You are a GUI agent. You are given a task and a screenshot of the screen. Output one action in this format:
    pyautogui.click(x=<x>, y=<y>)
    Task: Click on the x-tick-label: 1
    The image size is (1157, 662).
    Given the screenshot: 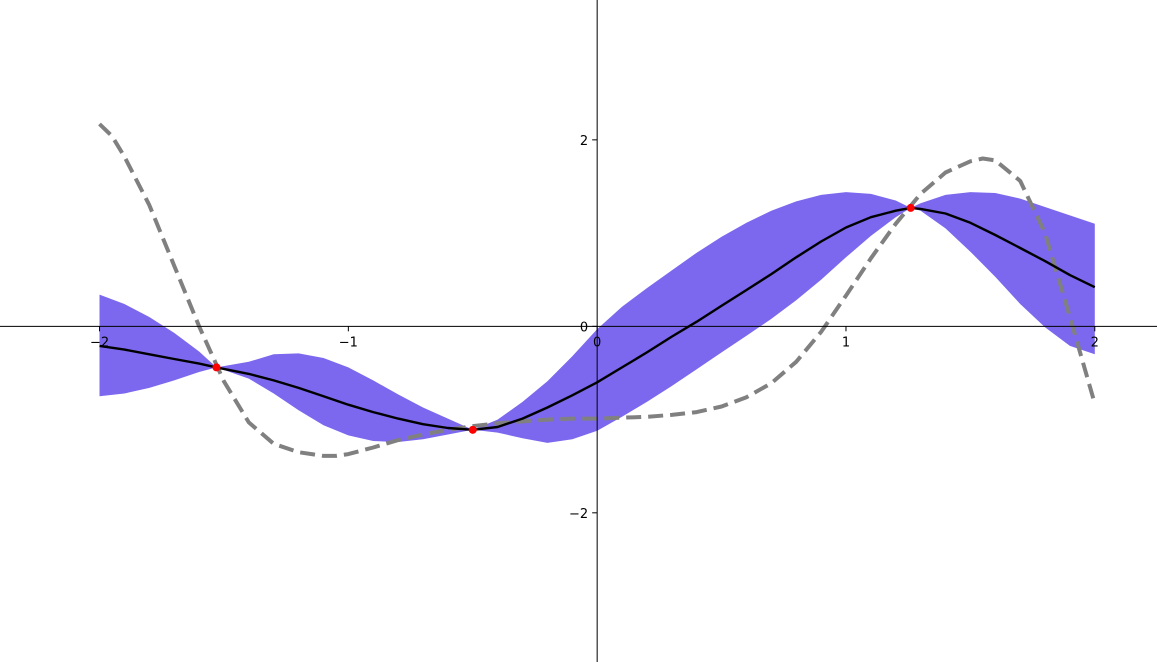 What is the action you would take?
    pyautogui.click(x=846, y=342)
    